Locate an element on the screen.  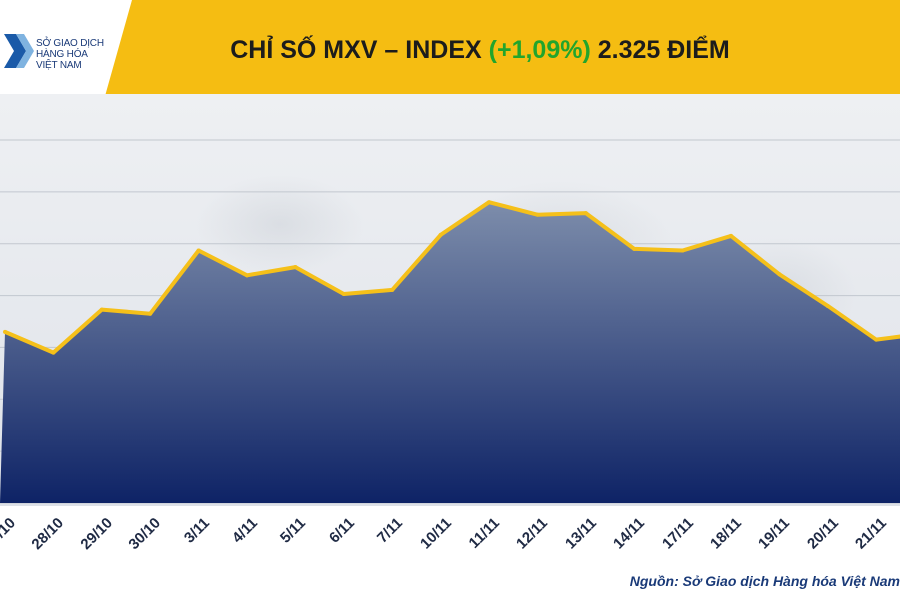
mxv-logo-icon is located at coordinates (19, 51).